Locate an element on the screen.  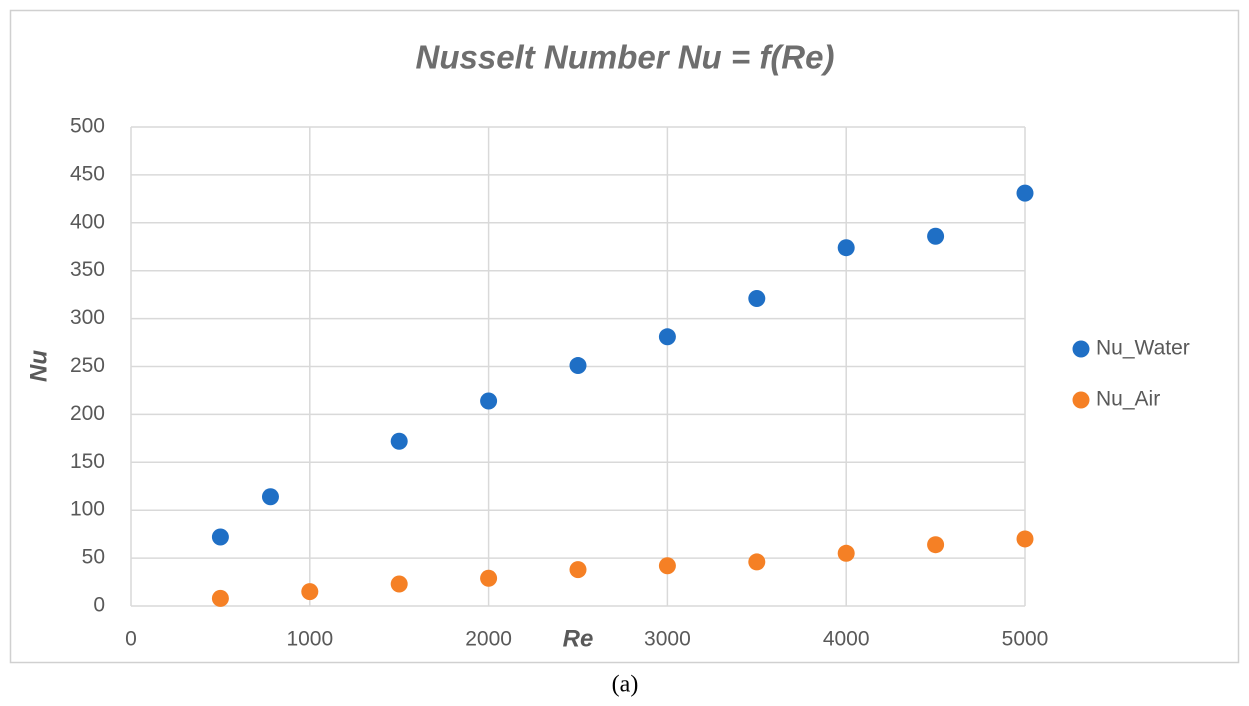
y-tick-label: 400 is located at coordinates (87, 221).